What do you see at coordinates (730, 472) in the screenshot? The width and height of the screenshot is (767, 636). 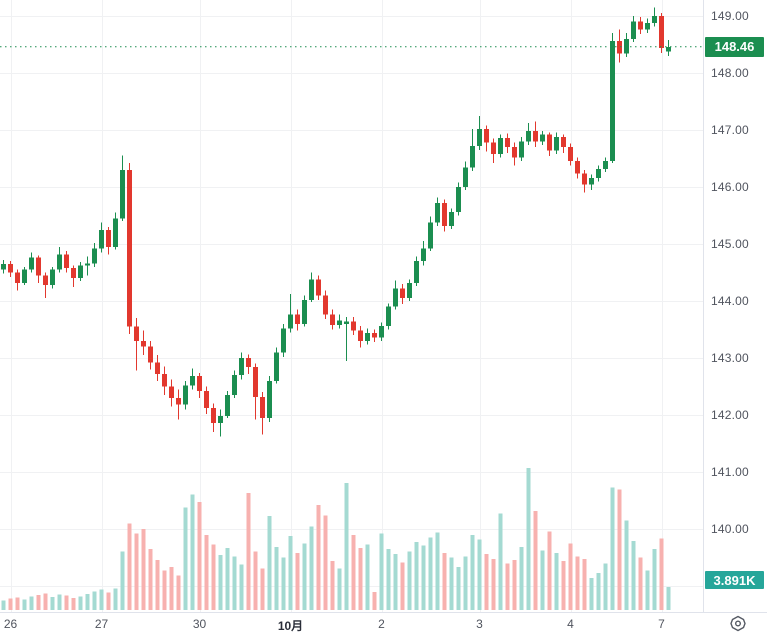 I see `price-tick-label: 141.00` at bounding box center [730, 472].